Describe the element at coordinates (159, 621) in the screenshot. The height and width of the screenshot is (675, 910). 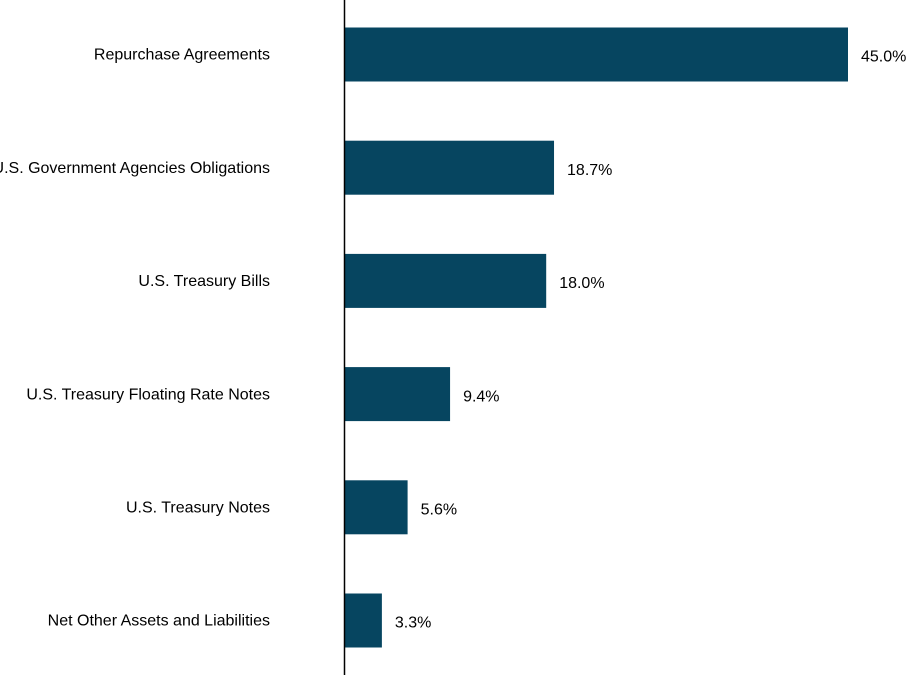
I see `category-label: Net Other Assets and Liabilities` at that location.